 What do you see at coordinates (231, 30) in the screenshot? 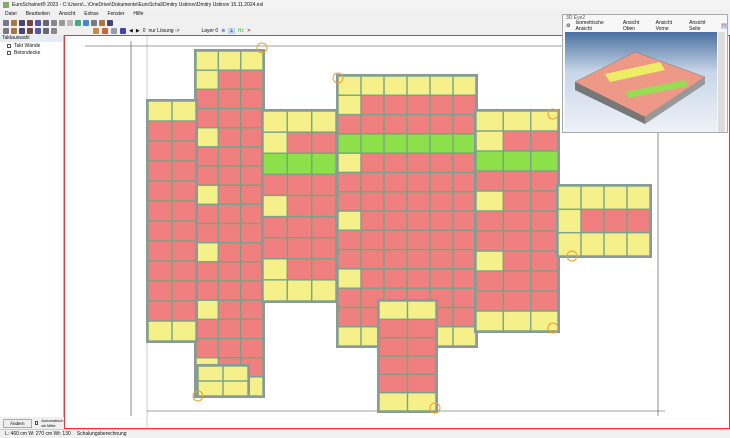
I see `measure-icon: ⊥` at bounding box center [231, 30].